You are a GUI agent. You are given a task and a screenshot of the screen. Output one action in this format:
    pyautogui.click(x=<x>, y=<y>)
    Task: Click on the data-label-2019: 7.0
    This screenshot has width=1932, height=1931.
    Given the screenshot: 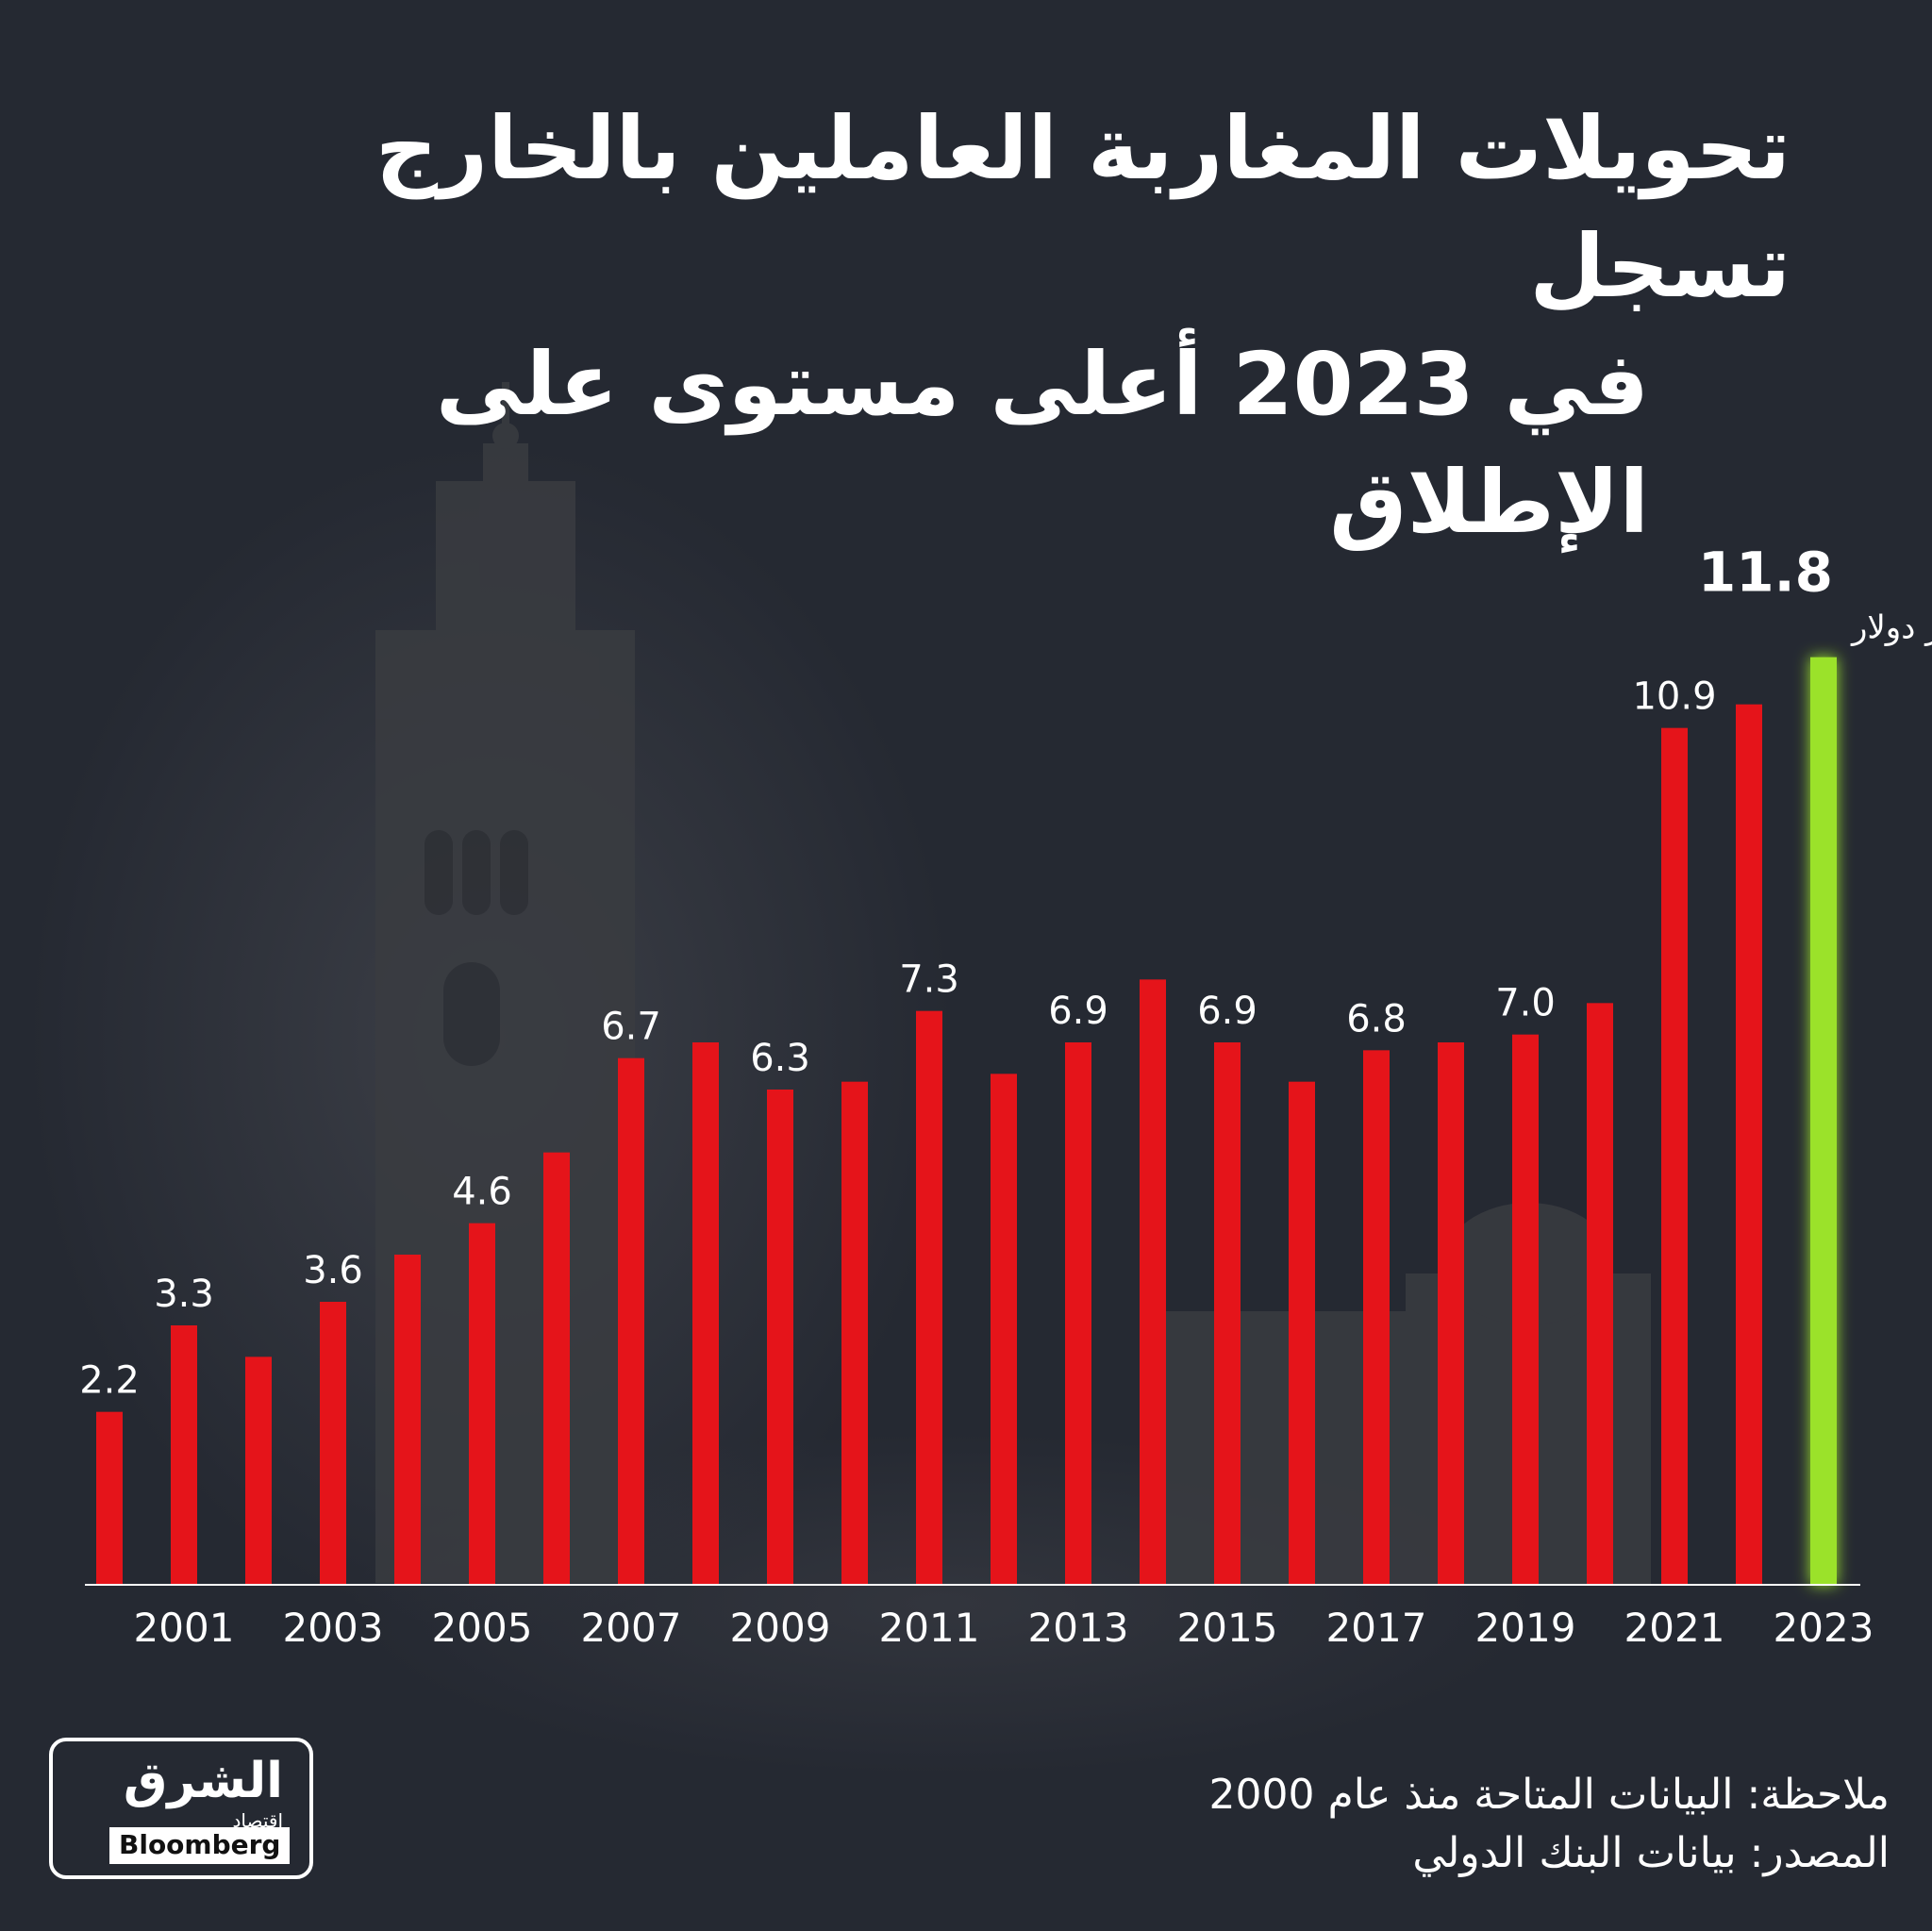 What is the action you would take?
    pyautogui.click(x=1525, y=1003)
    